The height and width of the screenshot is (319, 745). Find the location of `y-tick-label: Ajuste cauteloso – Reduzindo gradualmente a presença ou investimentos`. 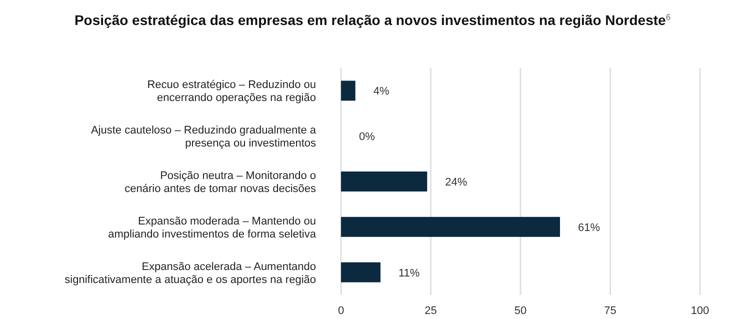

y-tick-label: Ajuste cauteloso – Reduzindo gradualmente a presença ou investimentos is located at coordinates (203, 137).